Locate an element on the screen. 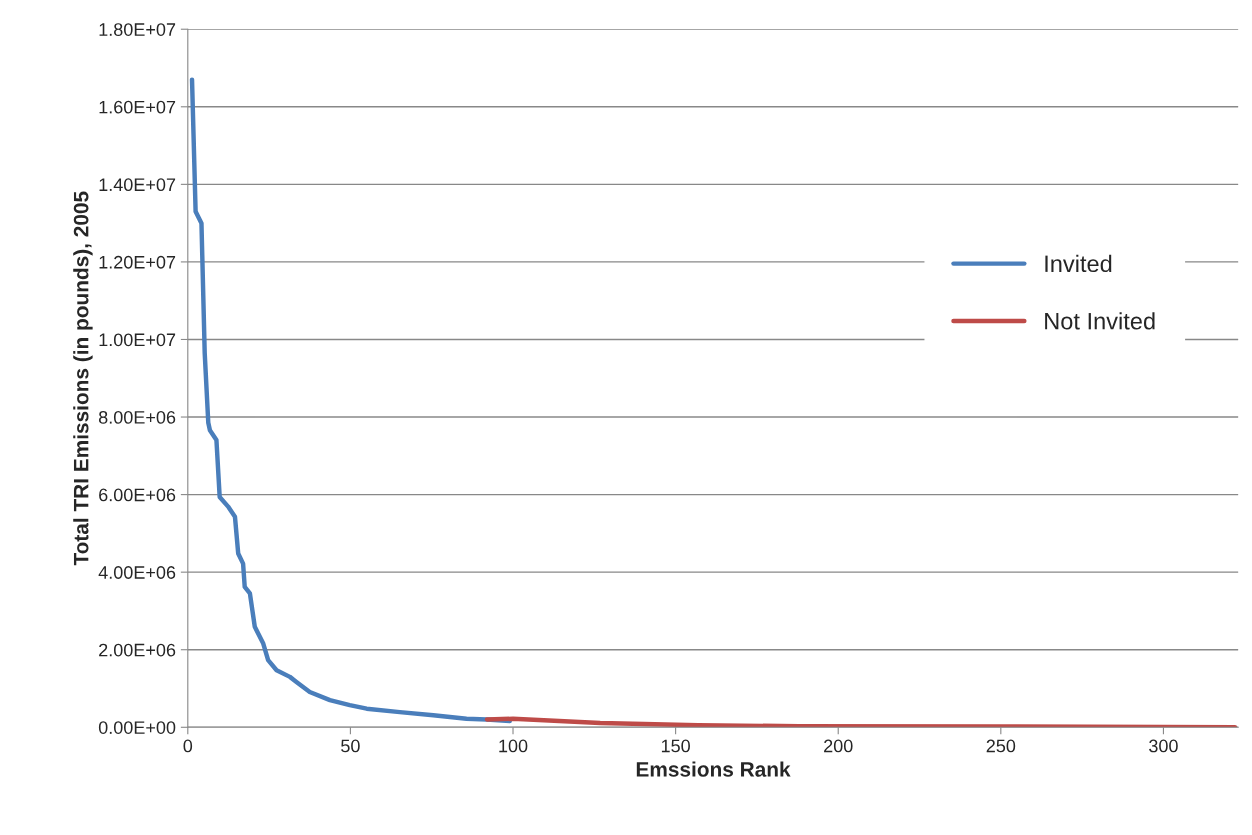 This screenshot has height=835, width=1252. y-tick-label: 1.40E+07 is located at coordinates (137, 185).